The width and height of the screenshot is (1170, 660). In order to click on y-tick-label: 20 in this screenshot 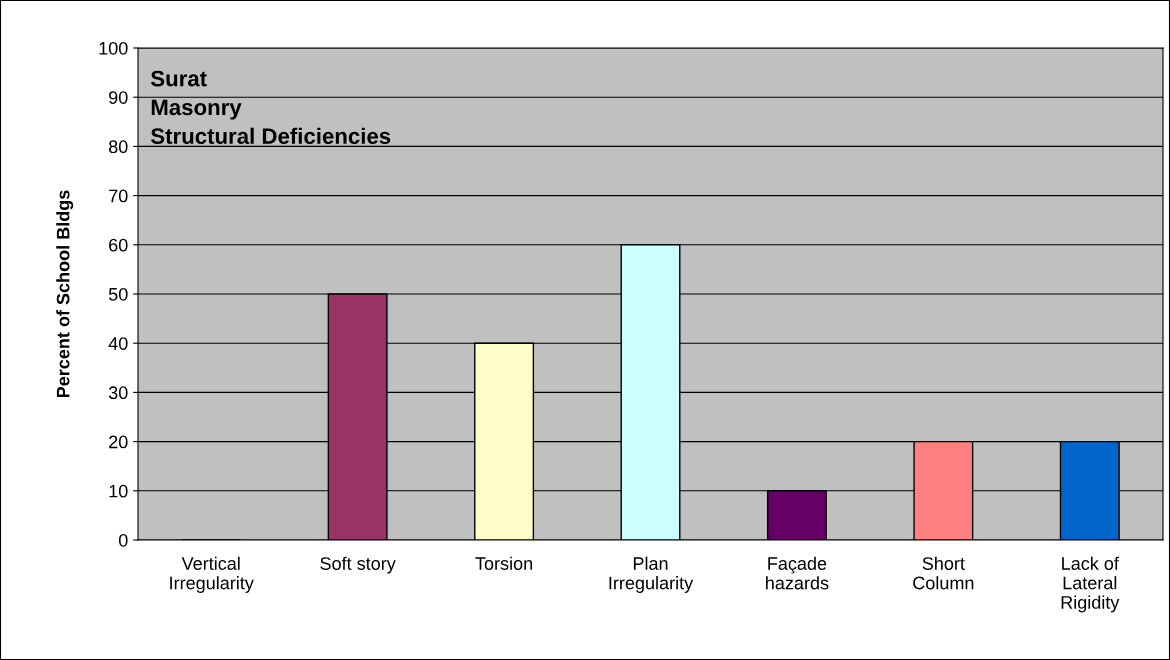, I will do `click(118, 442)`.